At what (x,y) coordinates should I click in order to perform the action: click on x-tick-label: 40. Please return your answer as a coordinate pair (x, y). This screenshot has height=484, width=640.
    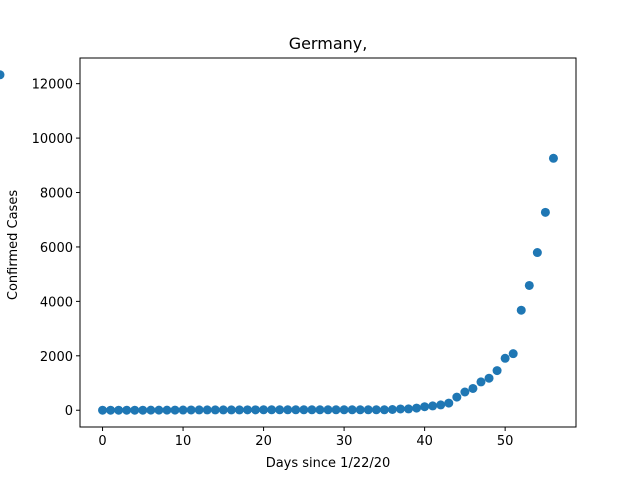
    Looking at the image, I should click on (424, 441).